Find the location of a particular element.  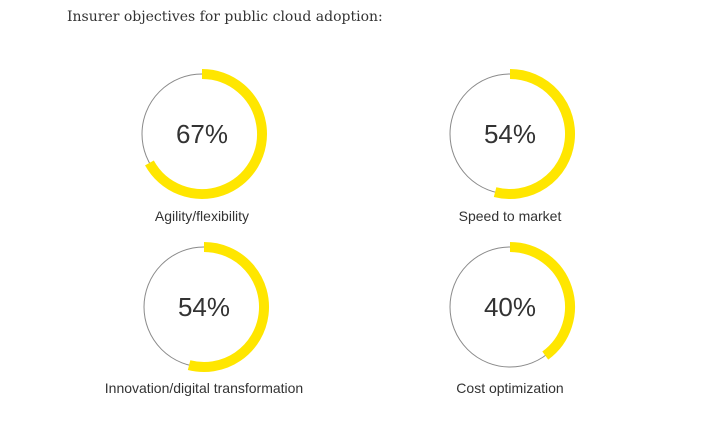

donut-value-label: 67% is located at coordinates (202, 134).